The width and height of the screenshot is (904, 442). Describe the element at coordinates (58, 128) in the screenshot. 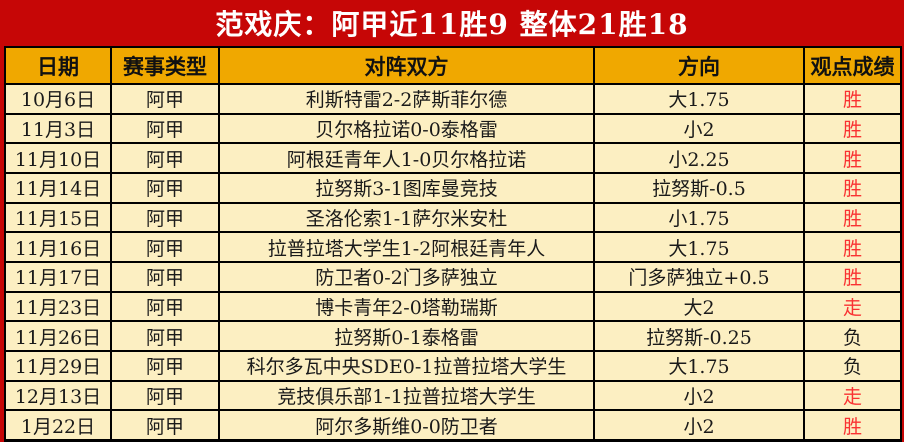

I see `cell-date: 11月3日` at that location.